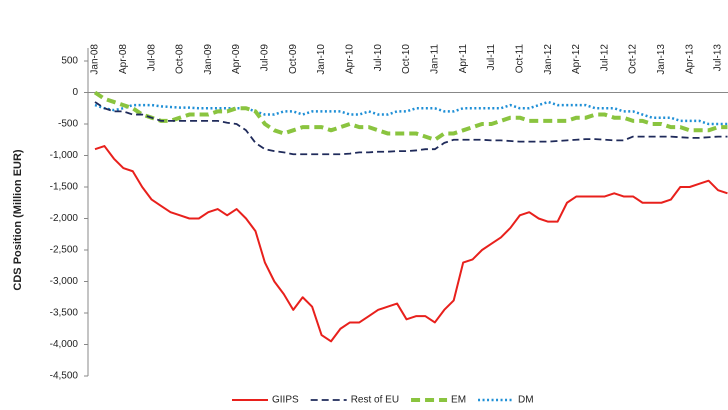 The height and width of the screenshot is (410, 728). I want to click on y-axis-label: CDS Position (Million EUR), so click(18, 219).